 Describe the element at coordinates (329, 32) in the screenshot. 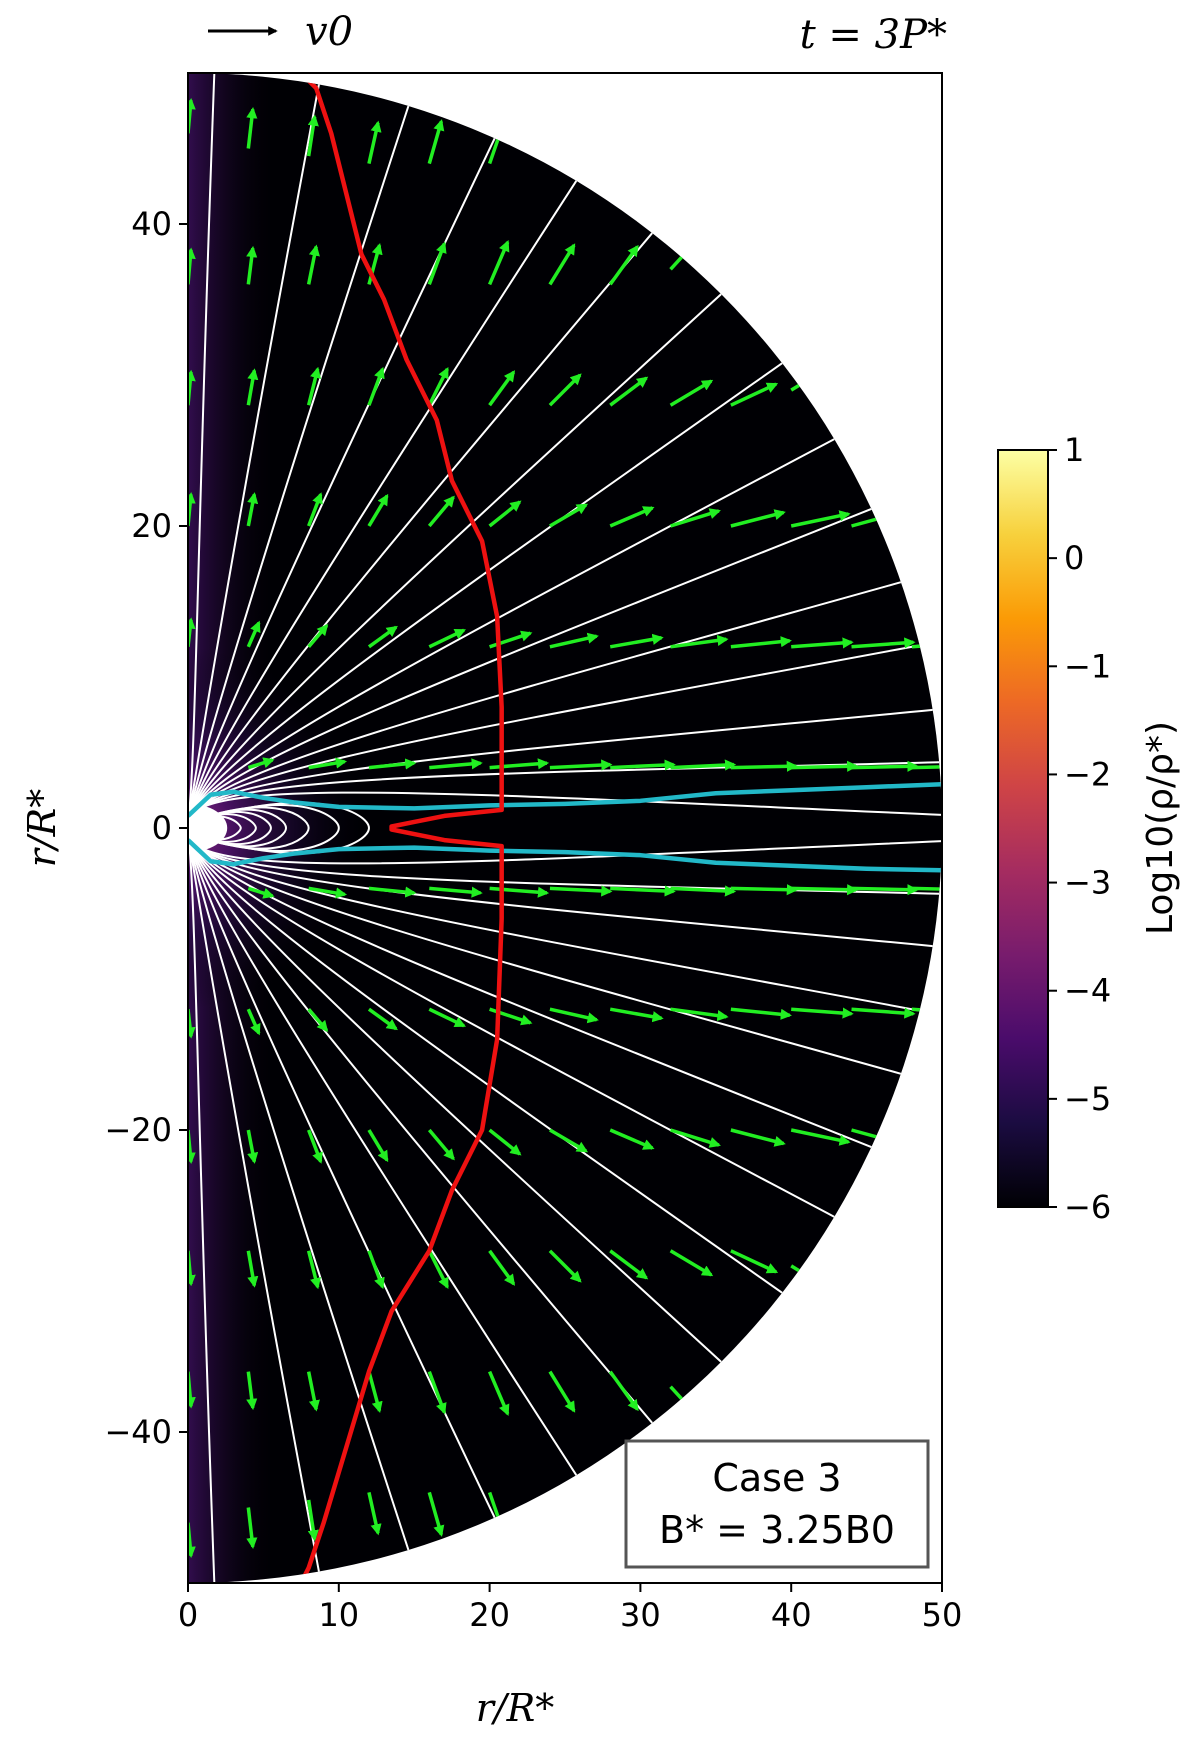

I see `velocity-key-label: v0` at that location.